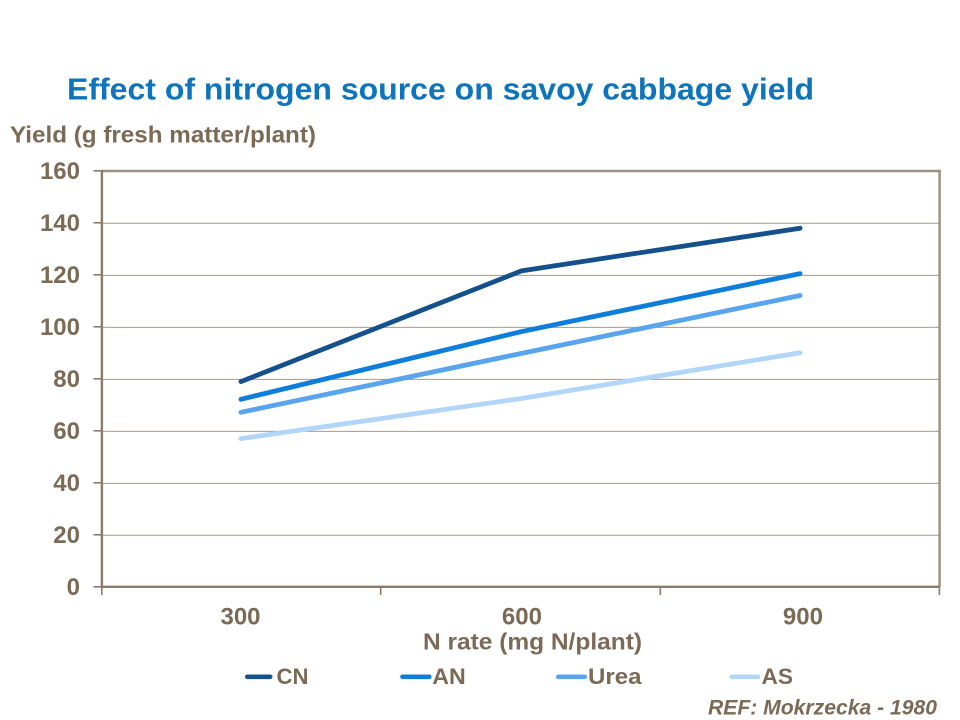 The width and height of the screenshot is (960, 720). What do you see at coordinates (449, 676) in the screenshot?
I see `svg-text: AN` at bounding box center [449, 676].